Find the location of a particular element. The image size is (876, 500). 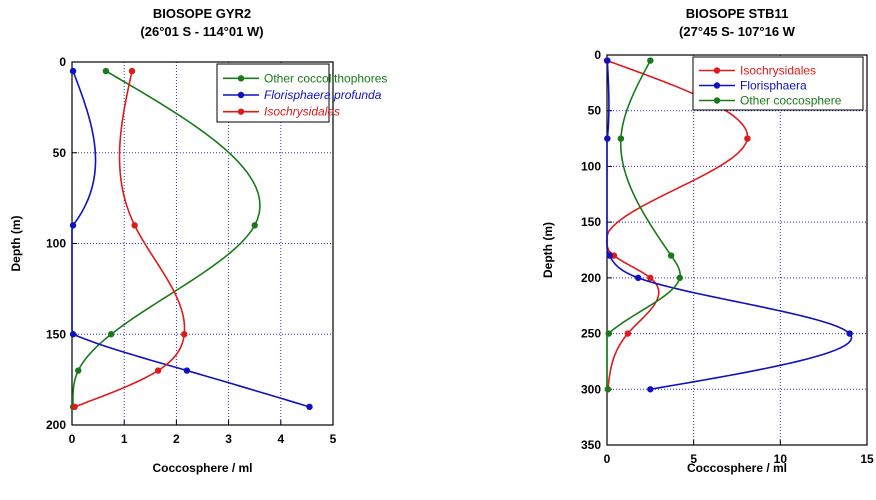

legend-entry-label: Other coccolithophores is located at coordinates (325, 78).